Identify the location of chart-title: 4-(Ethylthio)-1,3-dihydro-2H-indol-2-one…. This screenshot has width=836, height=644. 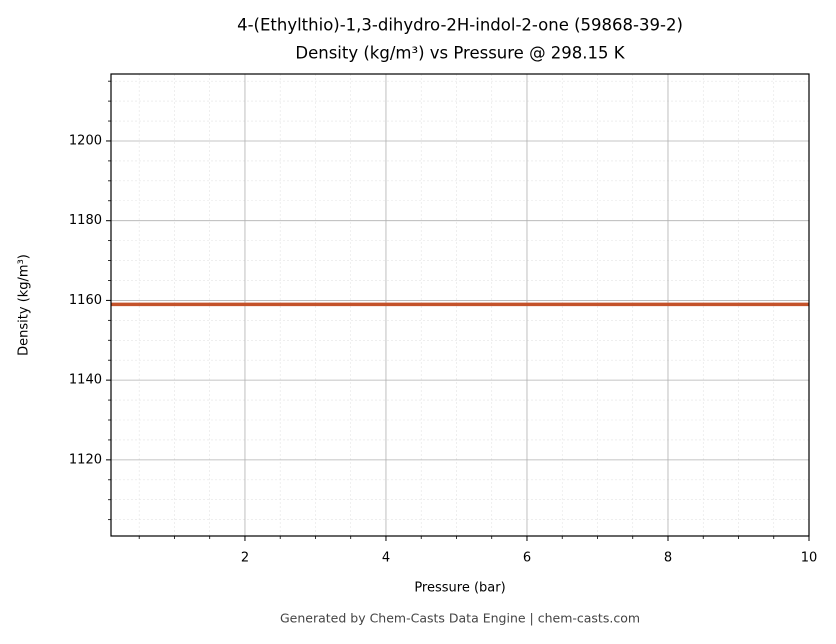
(460, 25).